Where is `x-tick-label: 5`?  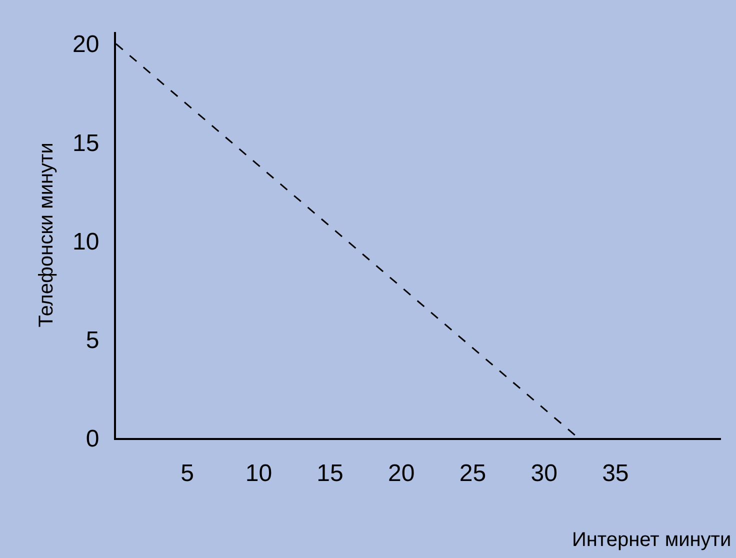
x-tick-label: 5 is located at coordinates (187, 473).